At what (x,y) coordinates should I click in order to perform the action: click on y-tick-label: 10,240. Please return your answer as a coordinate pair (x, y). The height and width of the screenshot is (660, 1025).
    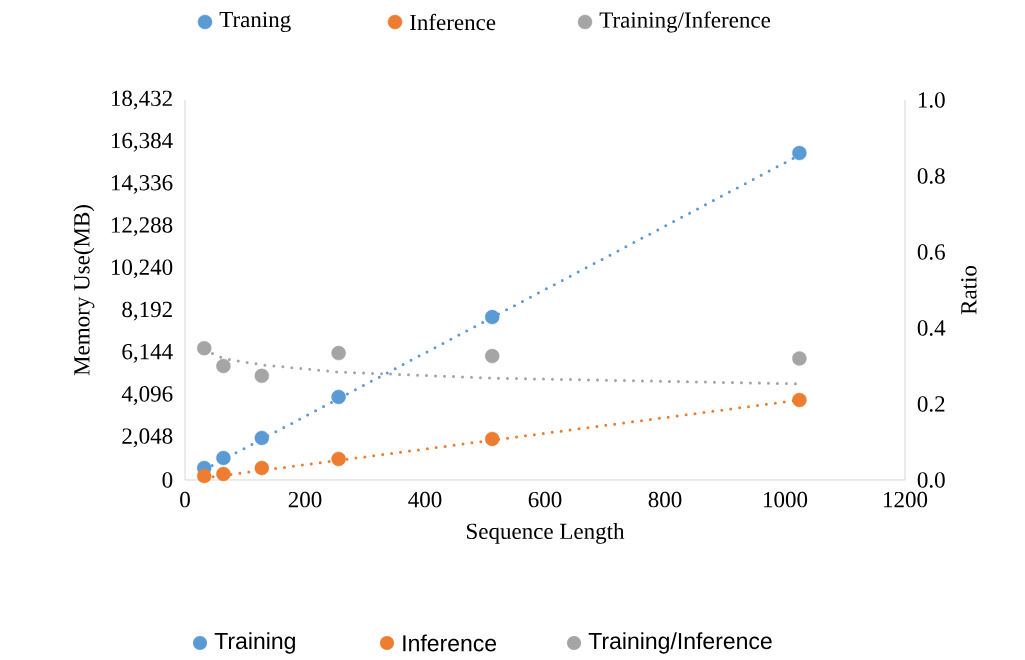
    Looking at the image, I should click on (142, 269).